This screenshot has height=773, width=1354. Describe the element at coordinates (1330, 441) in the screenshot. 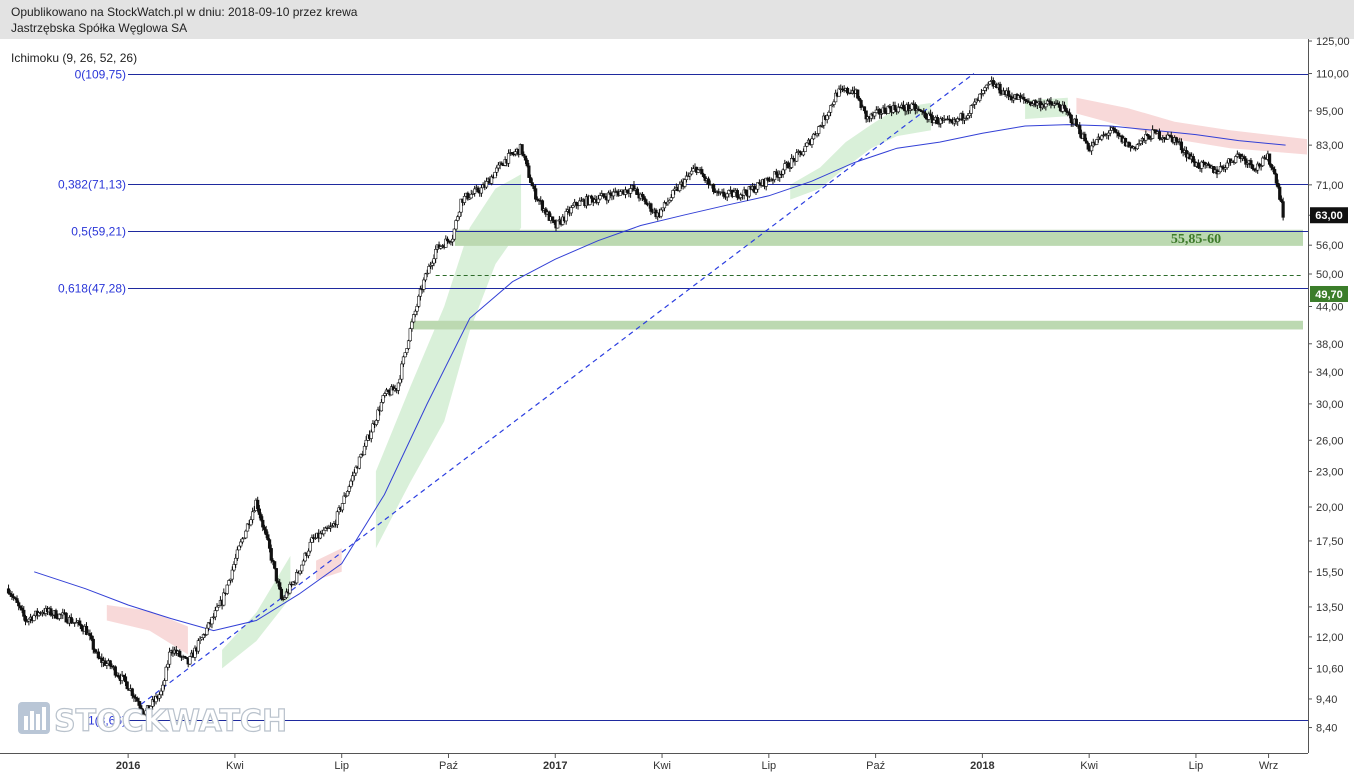

I see `price-tick-label: 26,00` at that location.